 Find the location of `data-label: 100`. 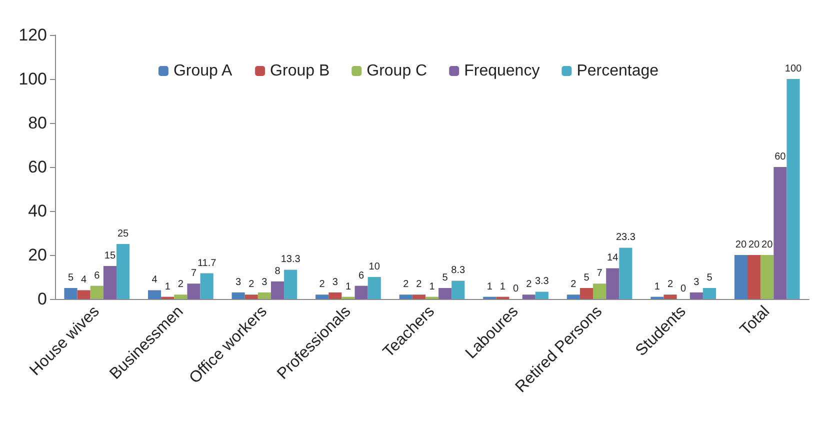

data-label: 100 is located at coordinates (793, 69).